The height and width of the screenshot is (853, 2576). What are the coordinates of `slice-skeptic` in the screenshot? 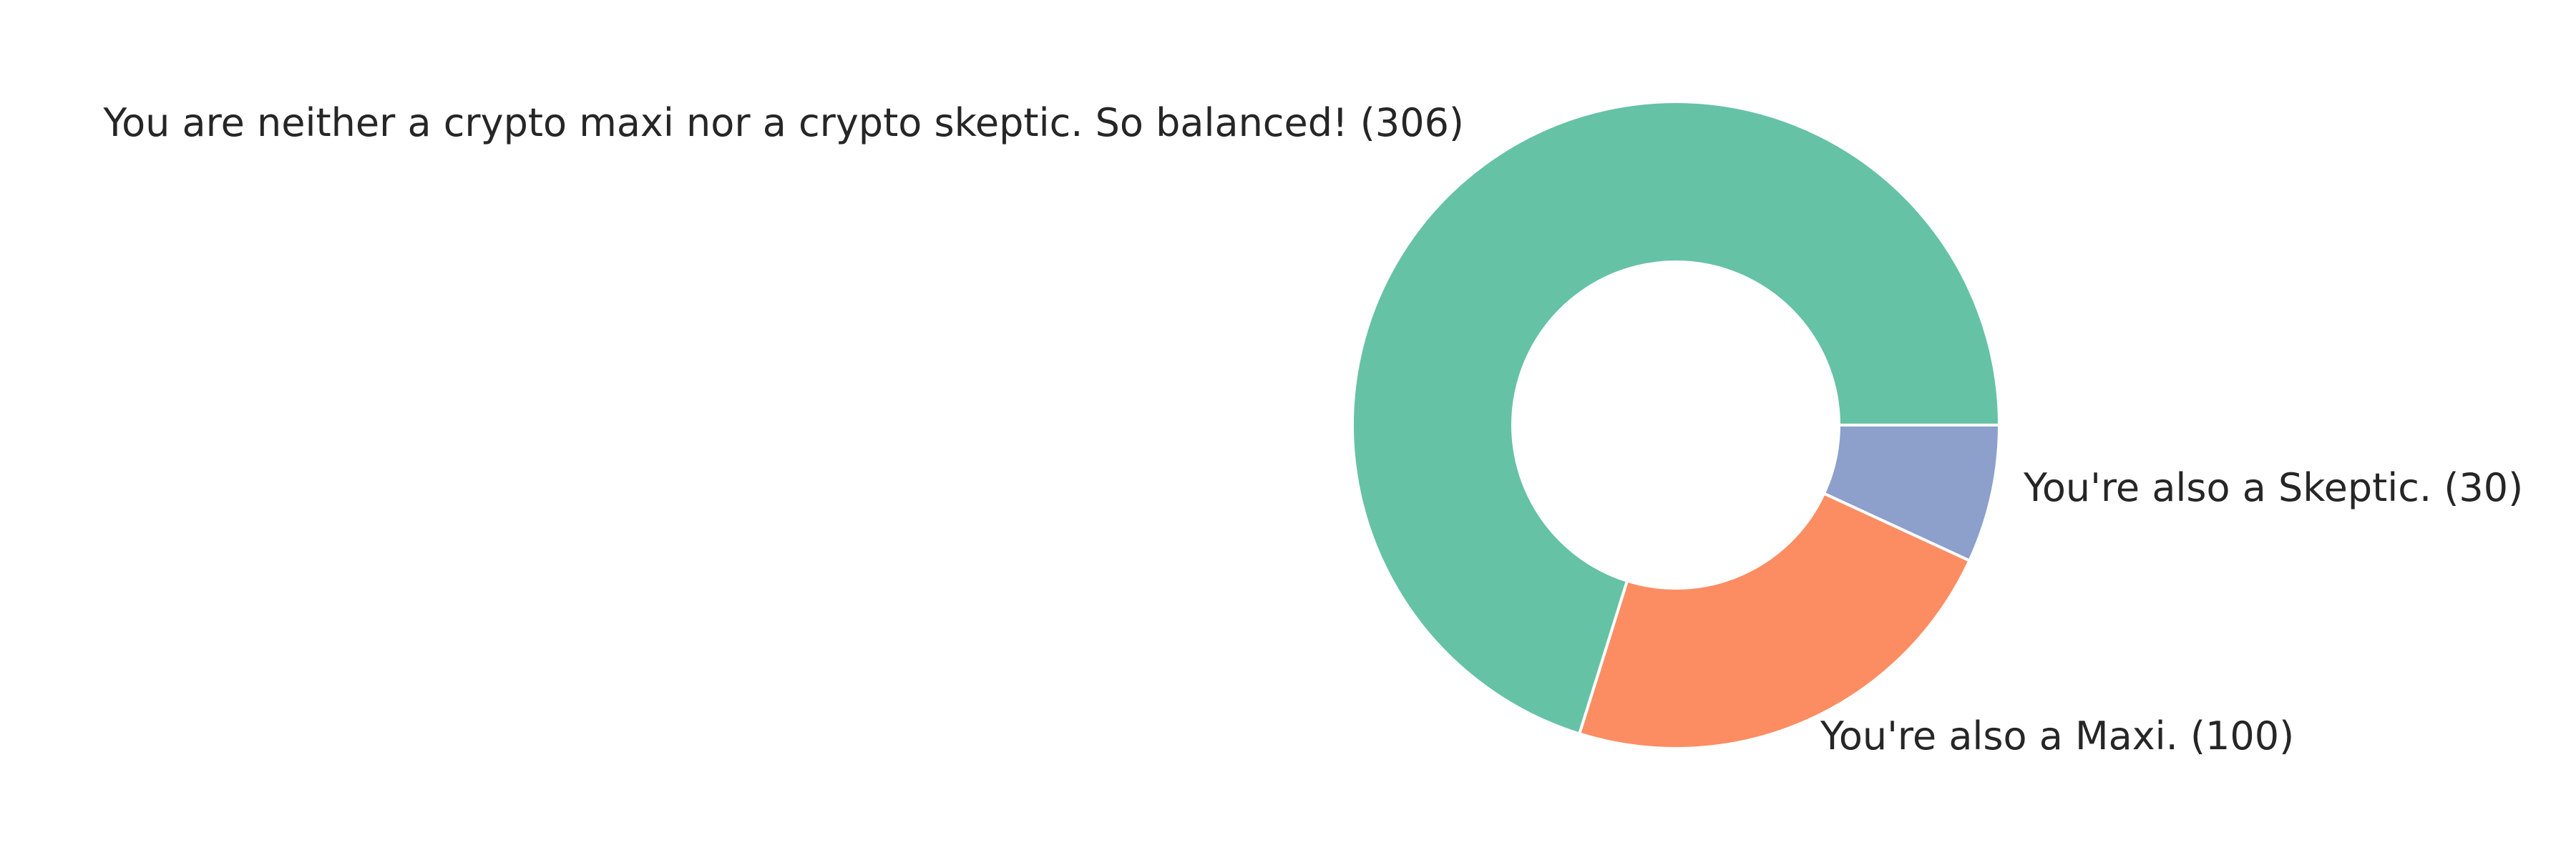 It's located at (1911, 494).